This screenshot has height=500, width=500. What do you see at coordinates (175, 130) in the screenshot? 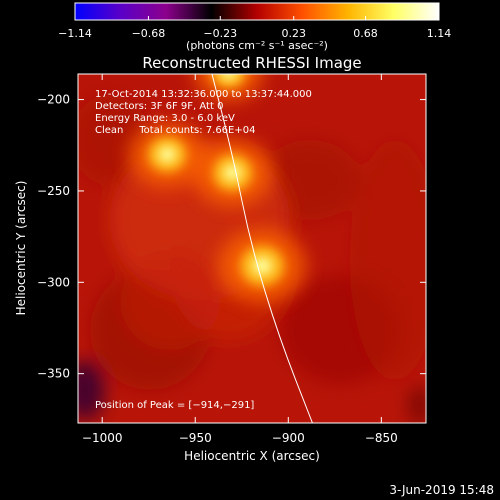
I see `annotation-clean-counts: Clean Total counts: 7.66E+04` at bounding box center [175, 130].